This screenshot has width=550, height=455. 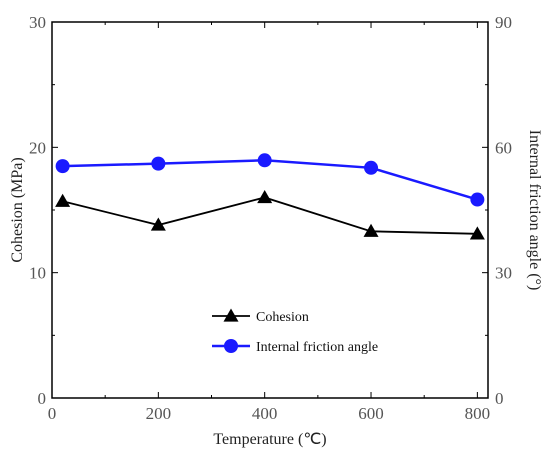 I want to click on legend-cohesion-marker, so click(x=231, y=315).